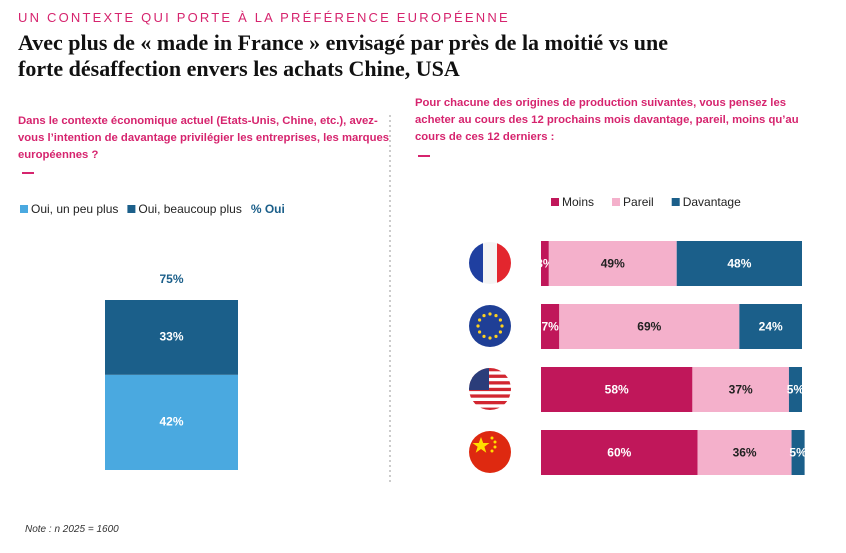 The width and height of the screenshot is (846, 553). I want to click on flag-china, so click(490, 452).